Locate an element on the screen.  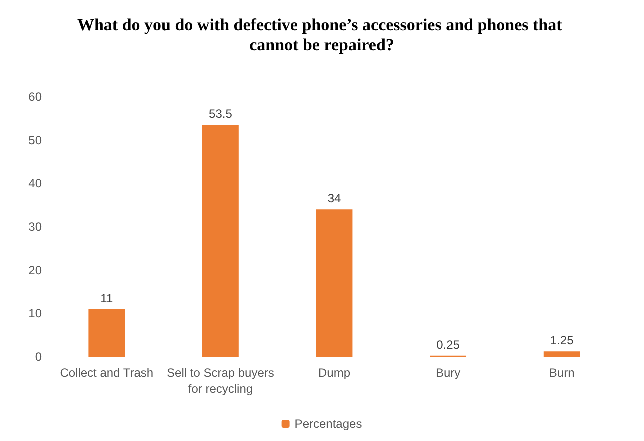
y-tick-label: 50 is located at coordinates (35, 140).